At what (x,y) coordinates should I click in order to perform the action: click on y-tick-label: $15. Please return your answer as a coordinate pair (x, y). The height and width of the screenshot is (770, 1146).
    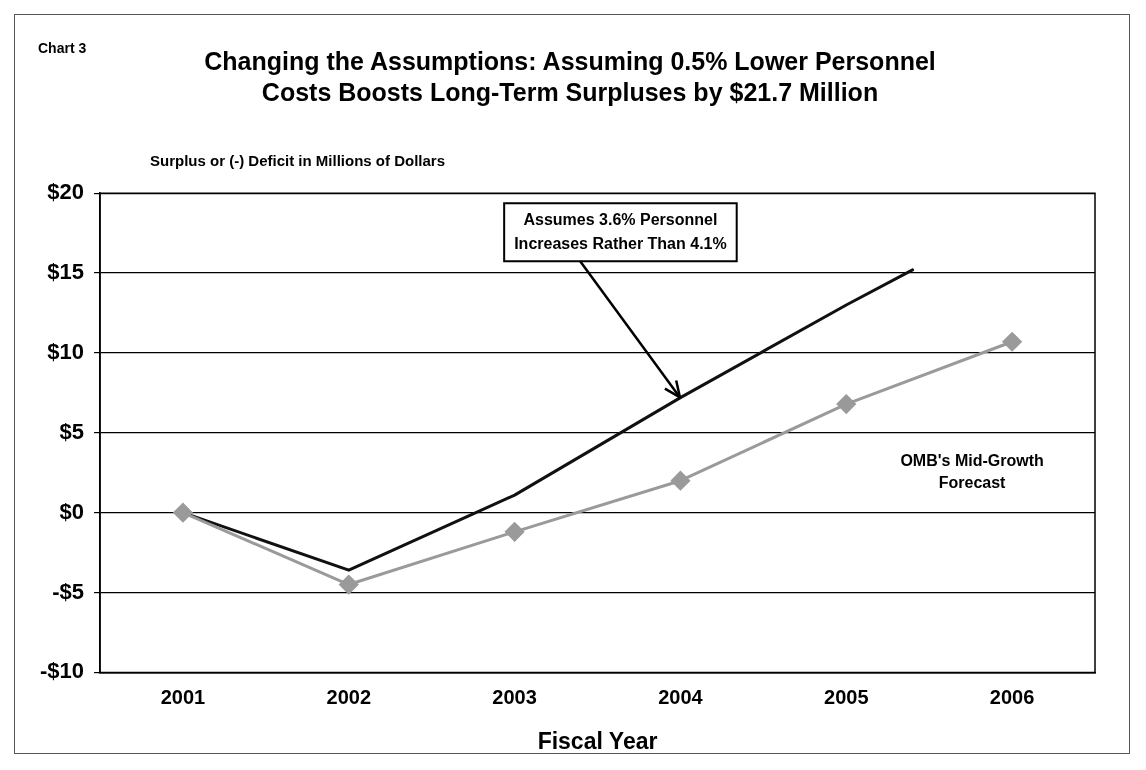
    Looking at the image, I should click on (66, 272).